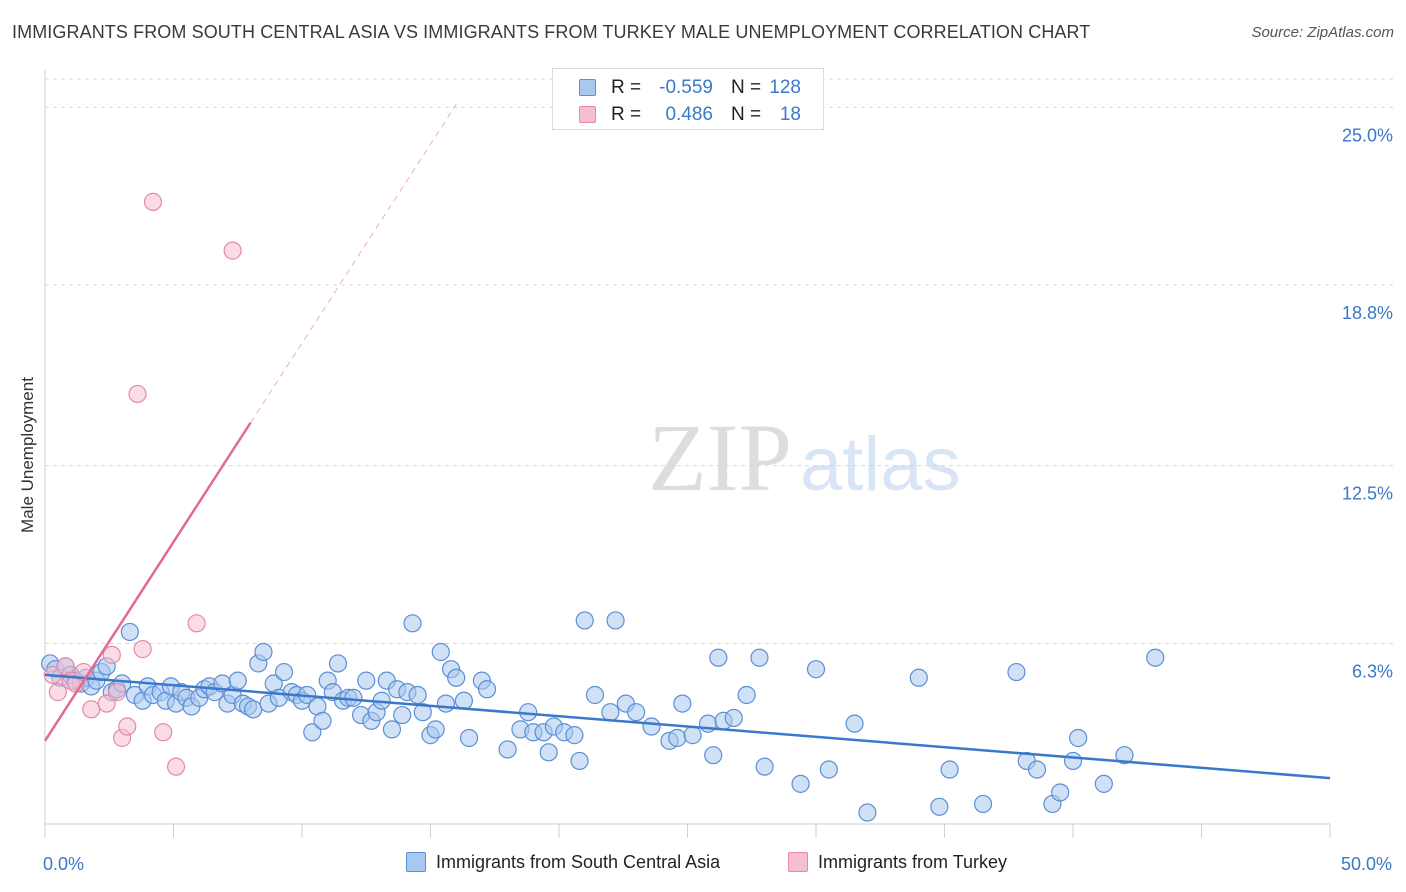  What do you see at coordinates (880, 464) in the screenshot?
I see `watermark-atlas: atlas` at bounding box center [880, 464].